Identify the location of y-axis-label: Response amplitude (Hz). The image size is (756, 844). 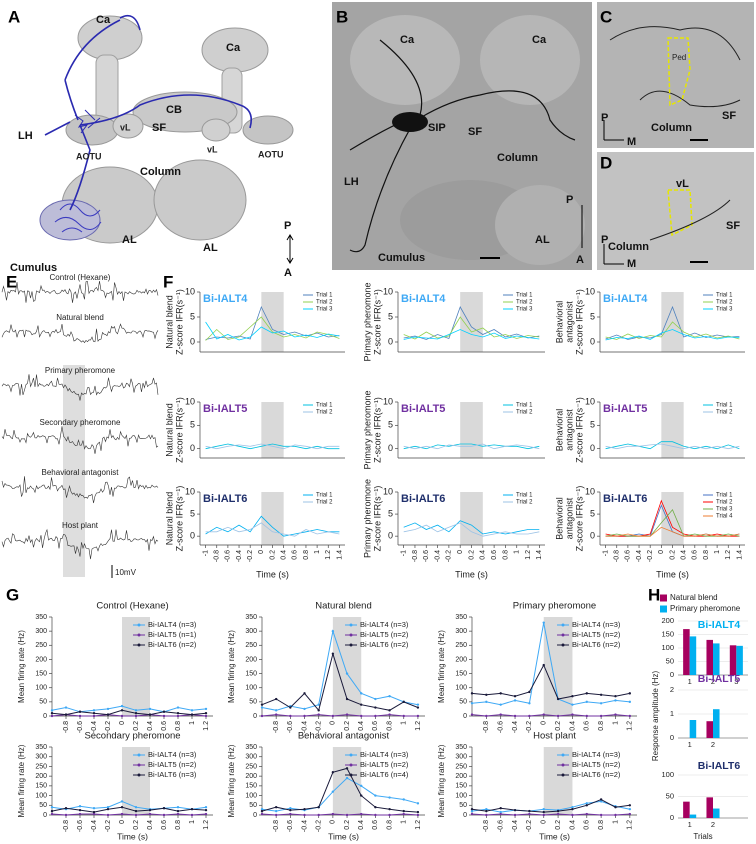
(655, 716).